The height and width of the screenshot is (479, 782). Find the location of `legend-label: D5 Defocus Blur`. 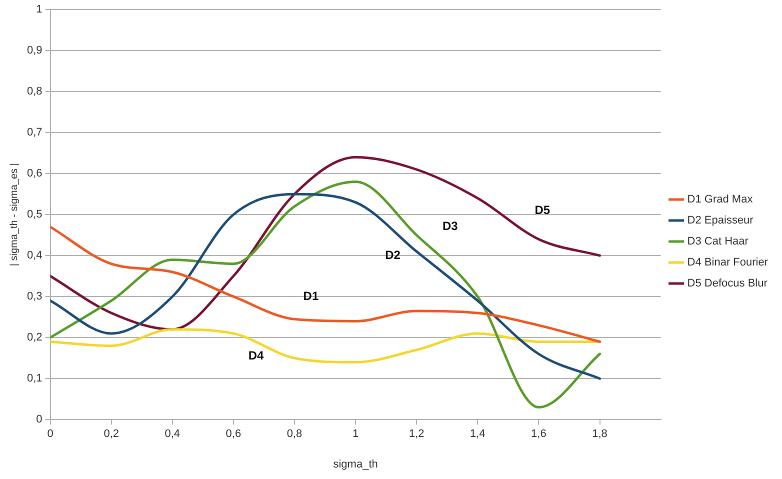

legend-label: D5 Defocus Blur is located at coordinates (727, 284).